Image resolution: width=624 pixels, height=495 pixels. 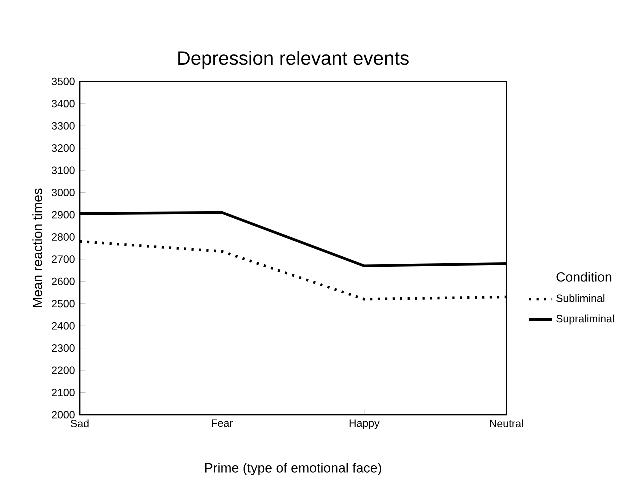 I want to click on y-tick-label: 2100, so click(x=63, y=392).